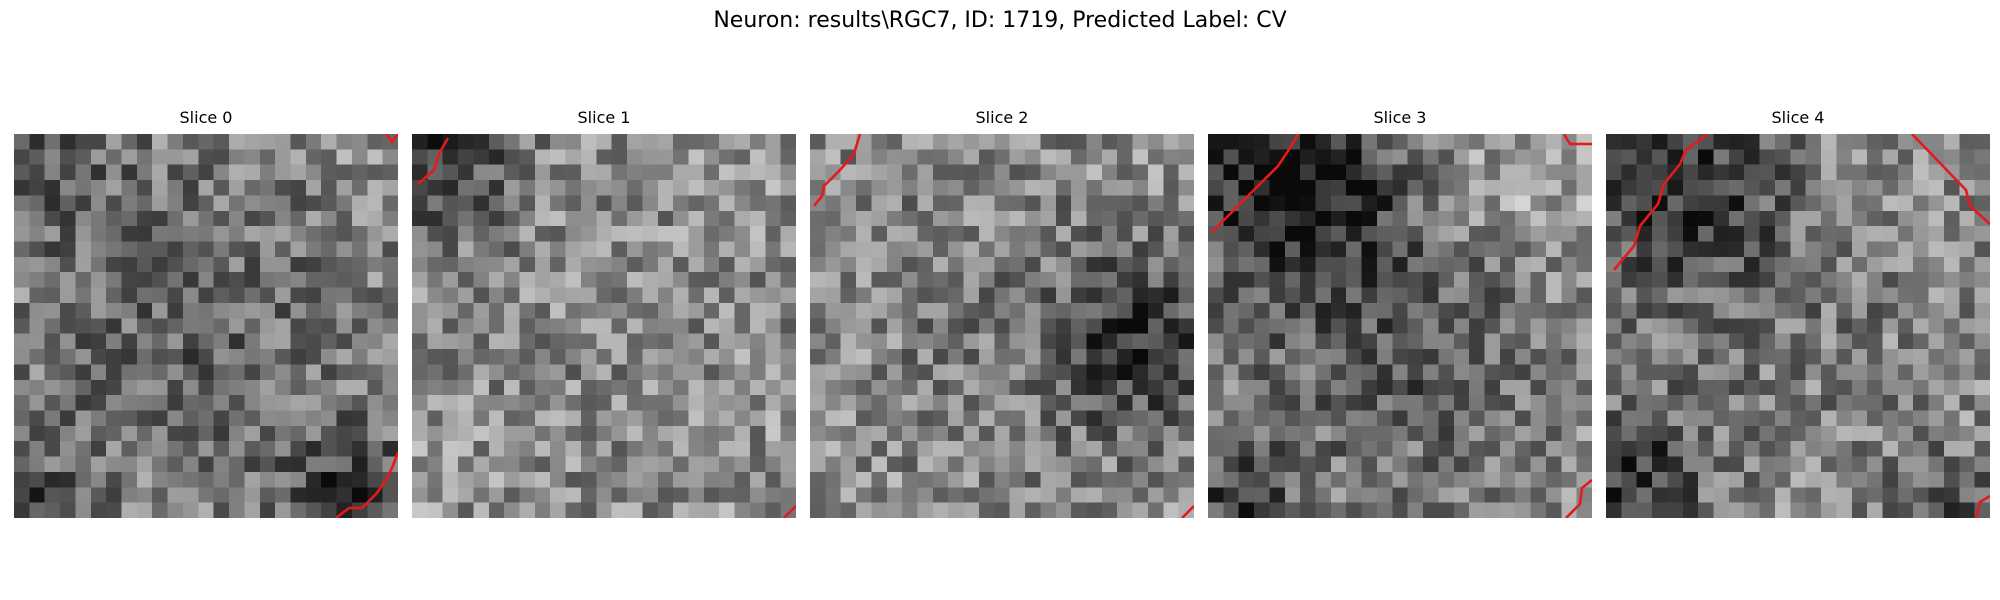 Image resolution: width=2000 pixels, height=600 pixels. I want to click on slice-panel-2: Slice 2, so click(1002, 313).